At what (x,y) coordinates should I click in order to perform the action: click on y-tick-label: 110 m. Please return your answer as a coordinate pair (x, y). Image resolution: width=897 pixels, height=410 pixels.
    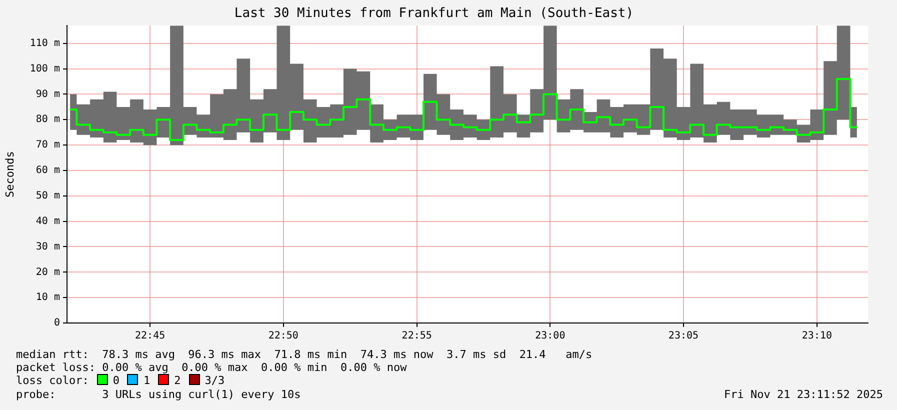
    Looking at the image, I should click on (45, 43).